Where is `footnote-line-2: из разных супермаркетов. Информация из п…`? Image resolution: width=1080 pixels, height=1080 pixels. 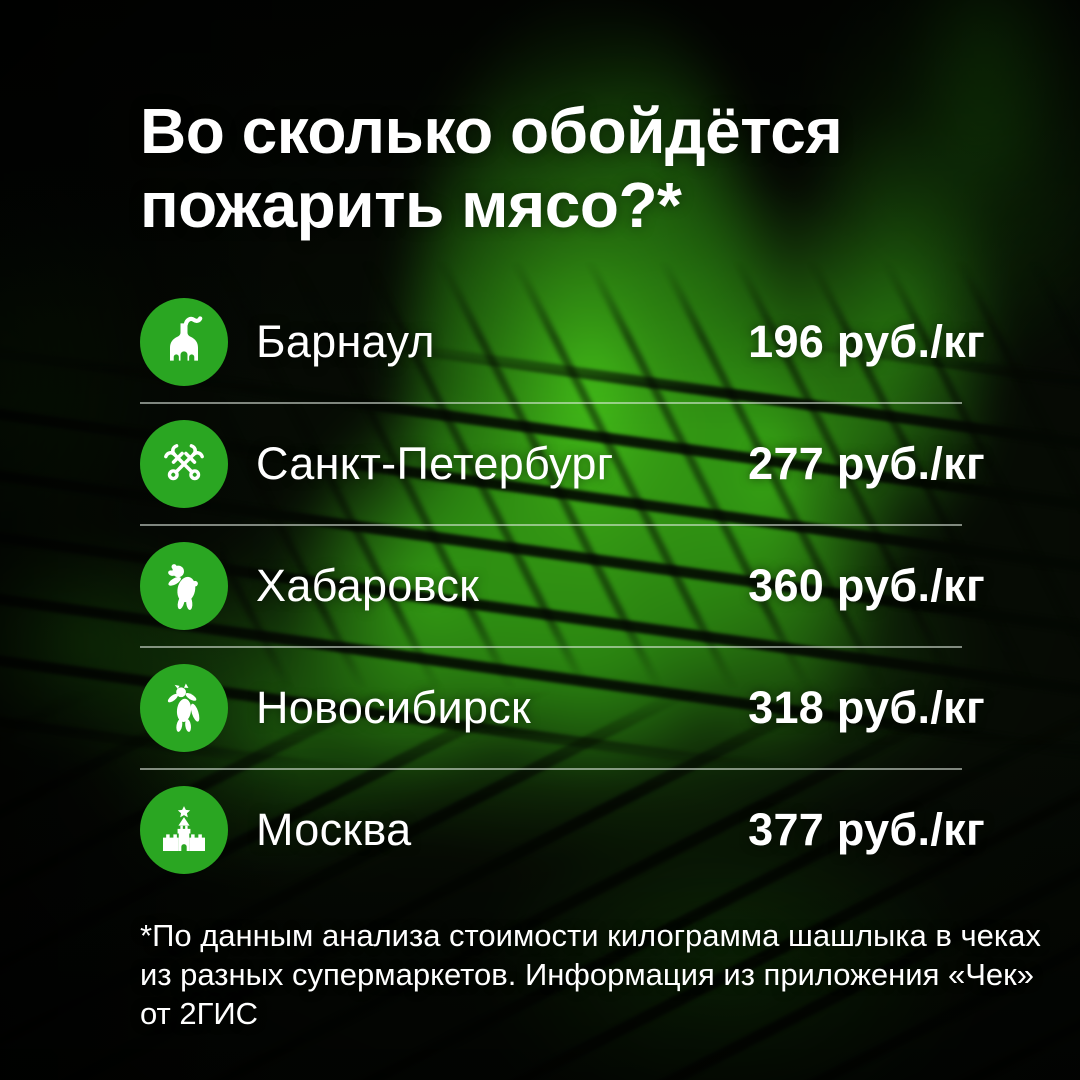
footnote-line-2: из разных супермаркетов. Информация из п… is located at coordinates (587, 974).